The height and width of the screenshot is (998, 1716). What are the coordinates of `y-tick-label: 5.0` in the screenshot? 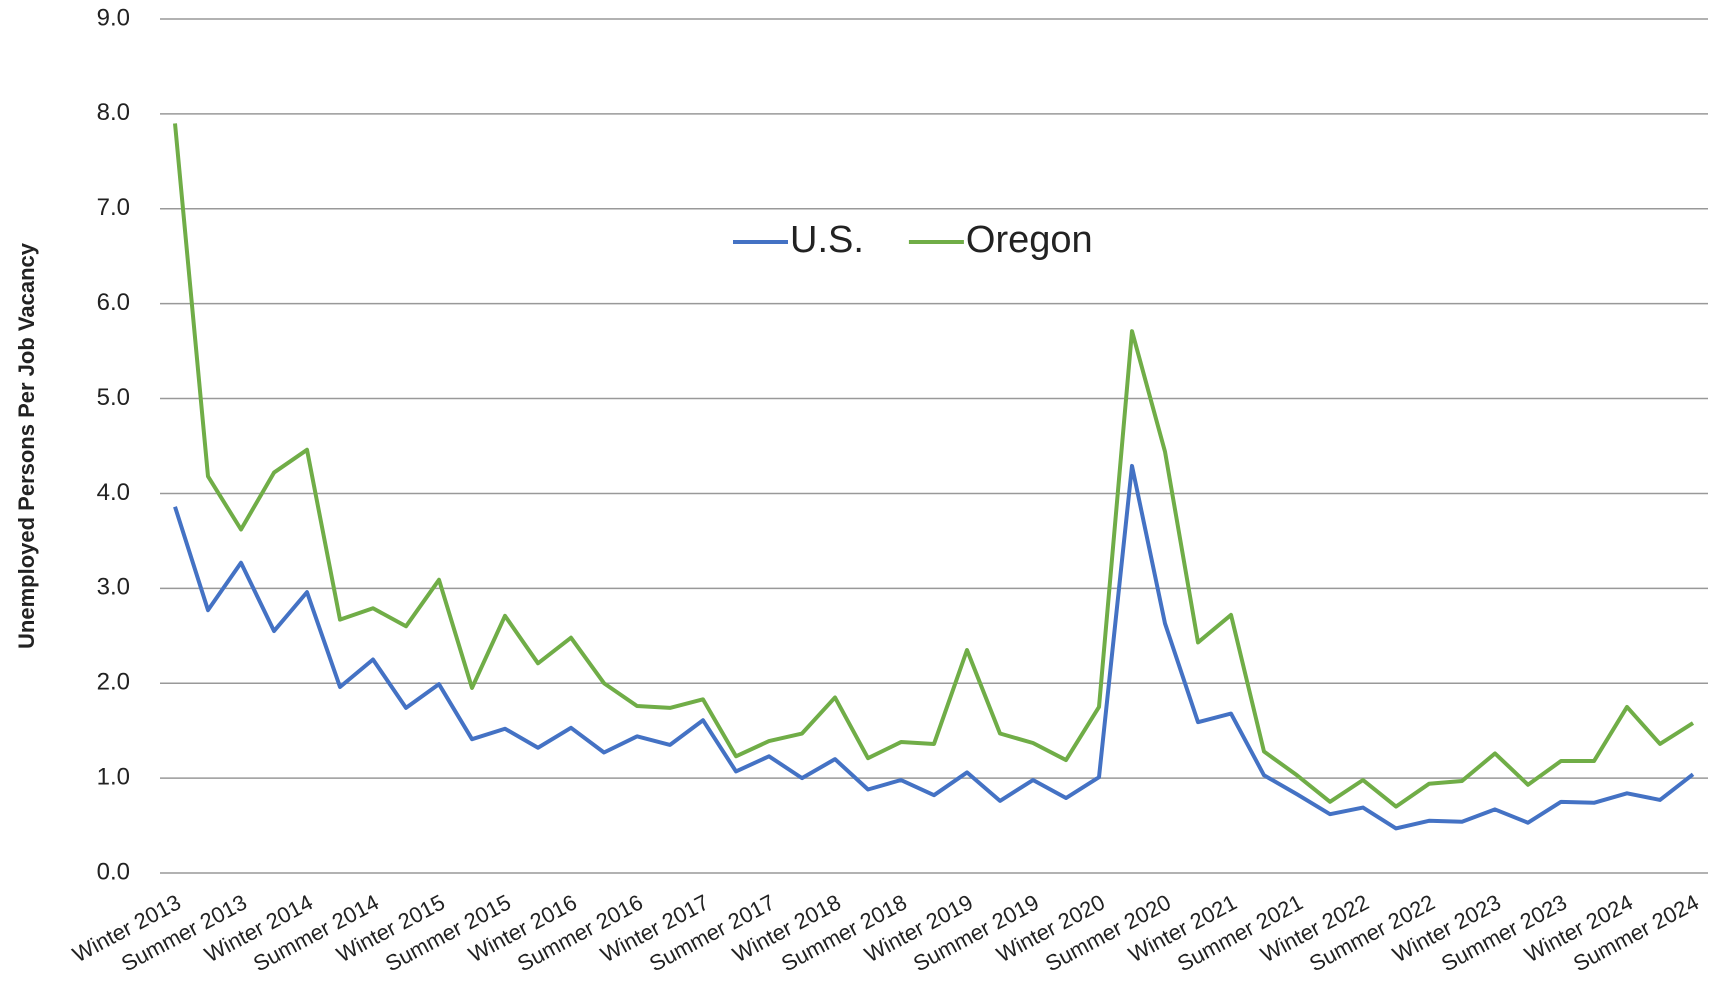 It's located at (113, 397).